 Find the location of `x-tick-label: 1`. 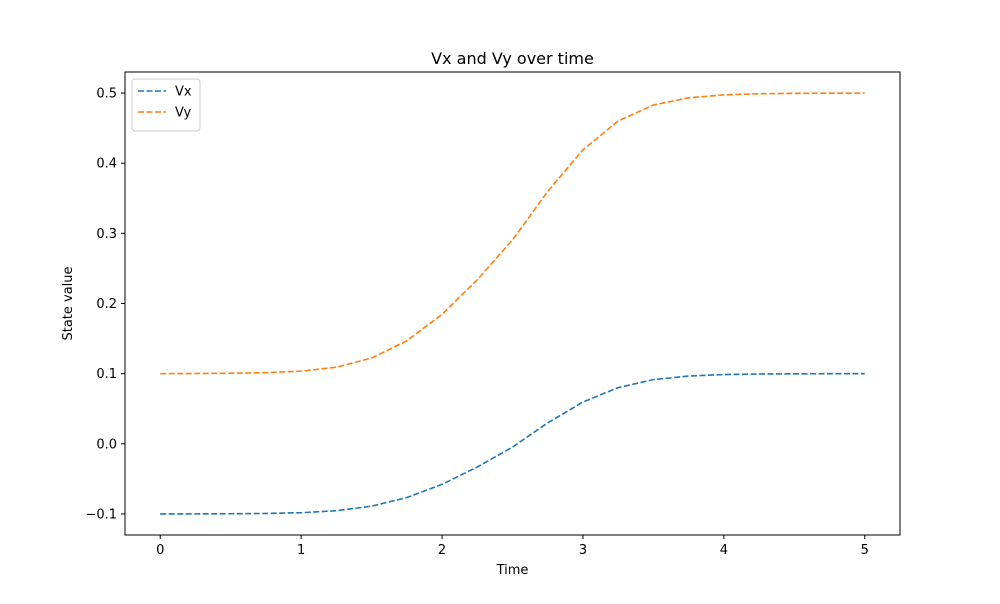

x-tick-label: 1 is located at coordinates (301, 550).